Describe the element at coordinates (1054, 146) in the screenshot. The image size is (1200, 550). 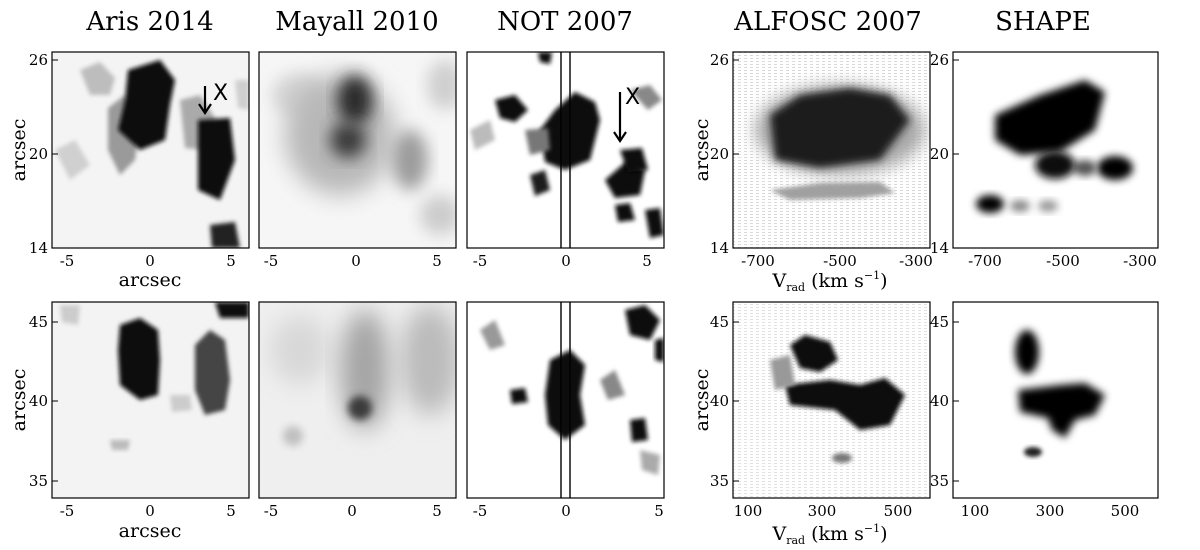
I see `shape-top-image` at that location.